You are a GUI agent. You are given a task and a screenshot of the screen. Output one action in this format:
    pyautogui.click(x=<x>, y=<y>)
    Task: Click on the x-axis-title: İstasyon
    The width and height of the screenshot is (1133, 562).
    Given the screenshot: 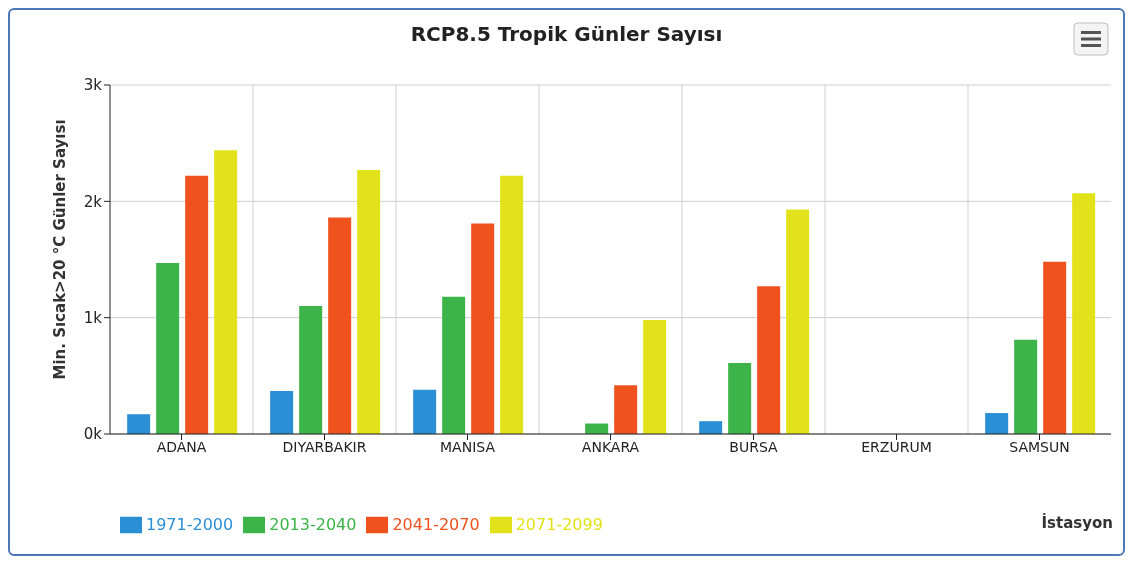 What is the action you would take?
    pyautogui.click(x=1077, y=523)
    